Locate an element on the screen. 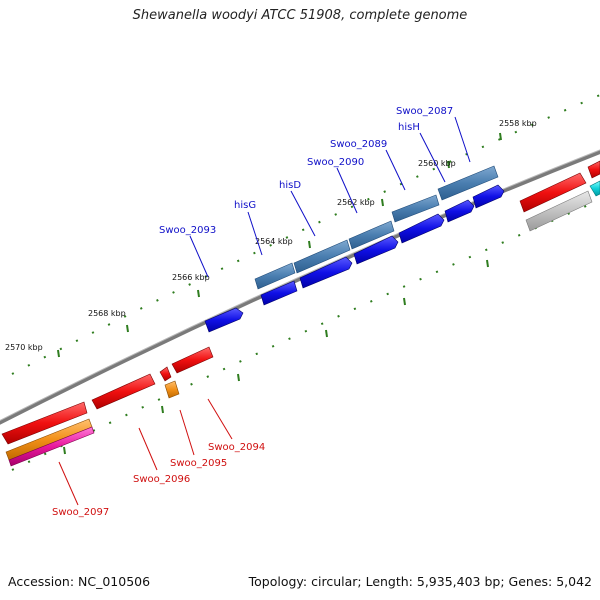  right-genes is located at coordinates (559, 196).